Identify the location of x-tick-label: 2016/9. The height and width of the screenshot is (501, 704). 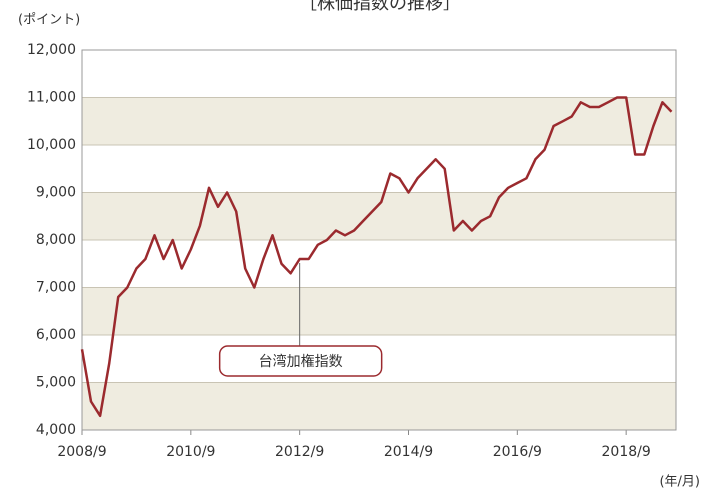
(517, 452).